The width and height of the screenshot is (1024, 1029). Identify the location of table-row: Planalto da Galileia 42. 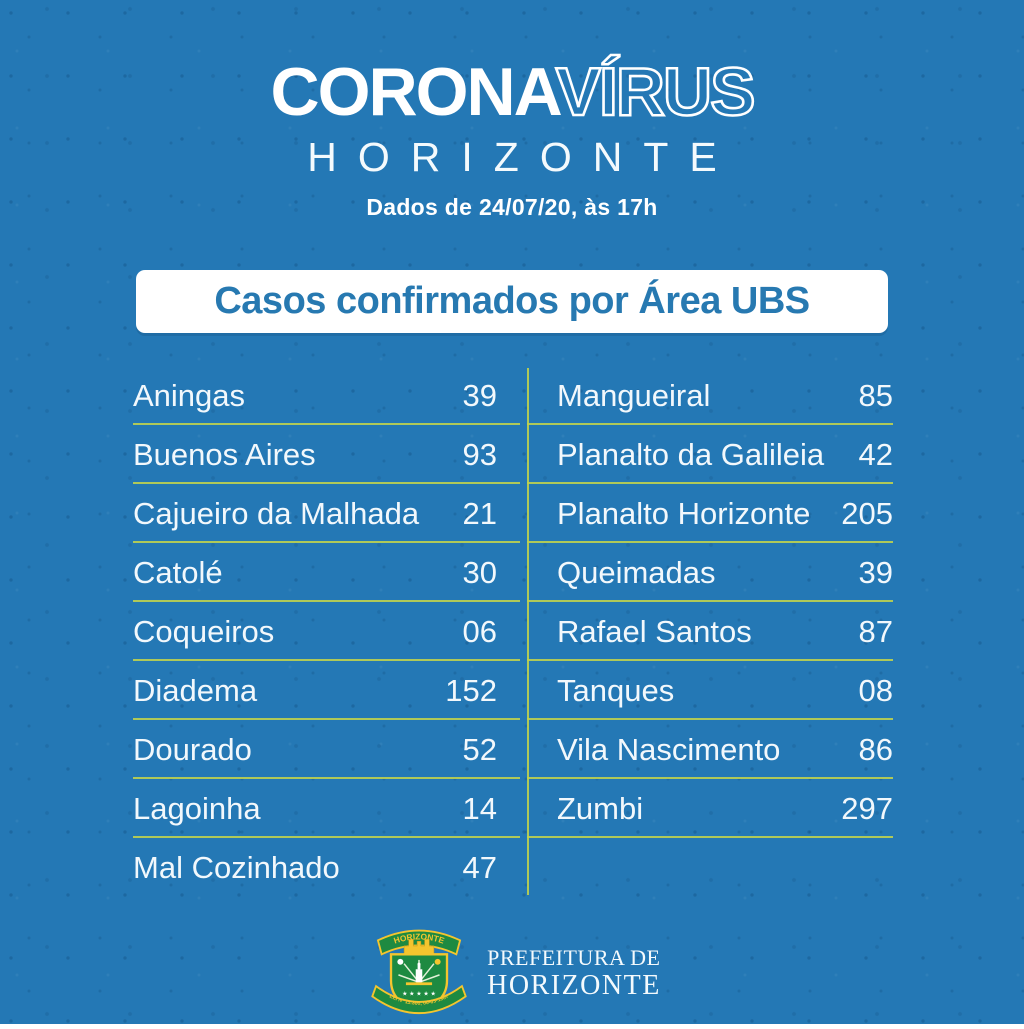
(710, 454).